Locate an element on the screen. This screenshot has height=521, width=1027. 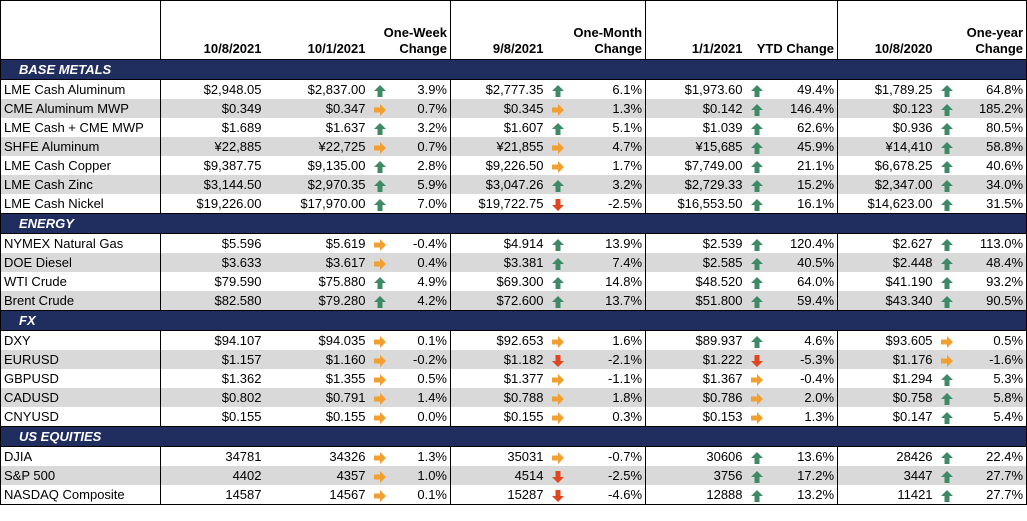
percent-change: 1.8% is located at coordinates (607, 397).